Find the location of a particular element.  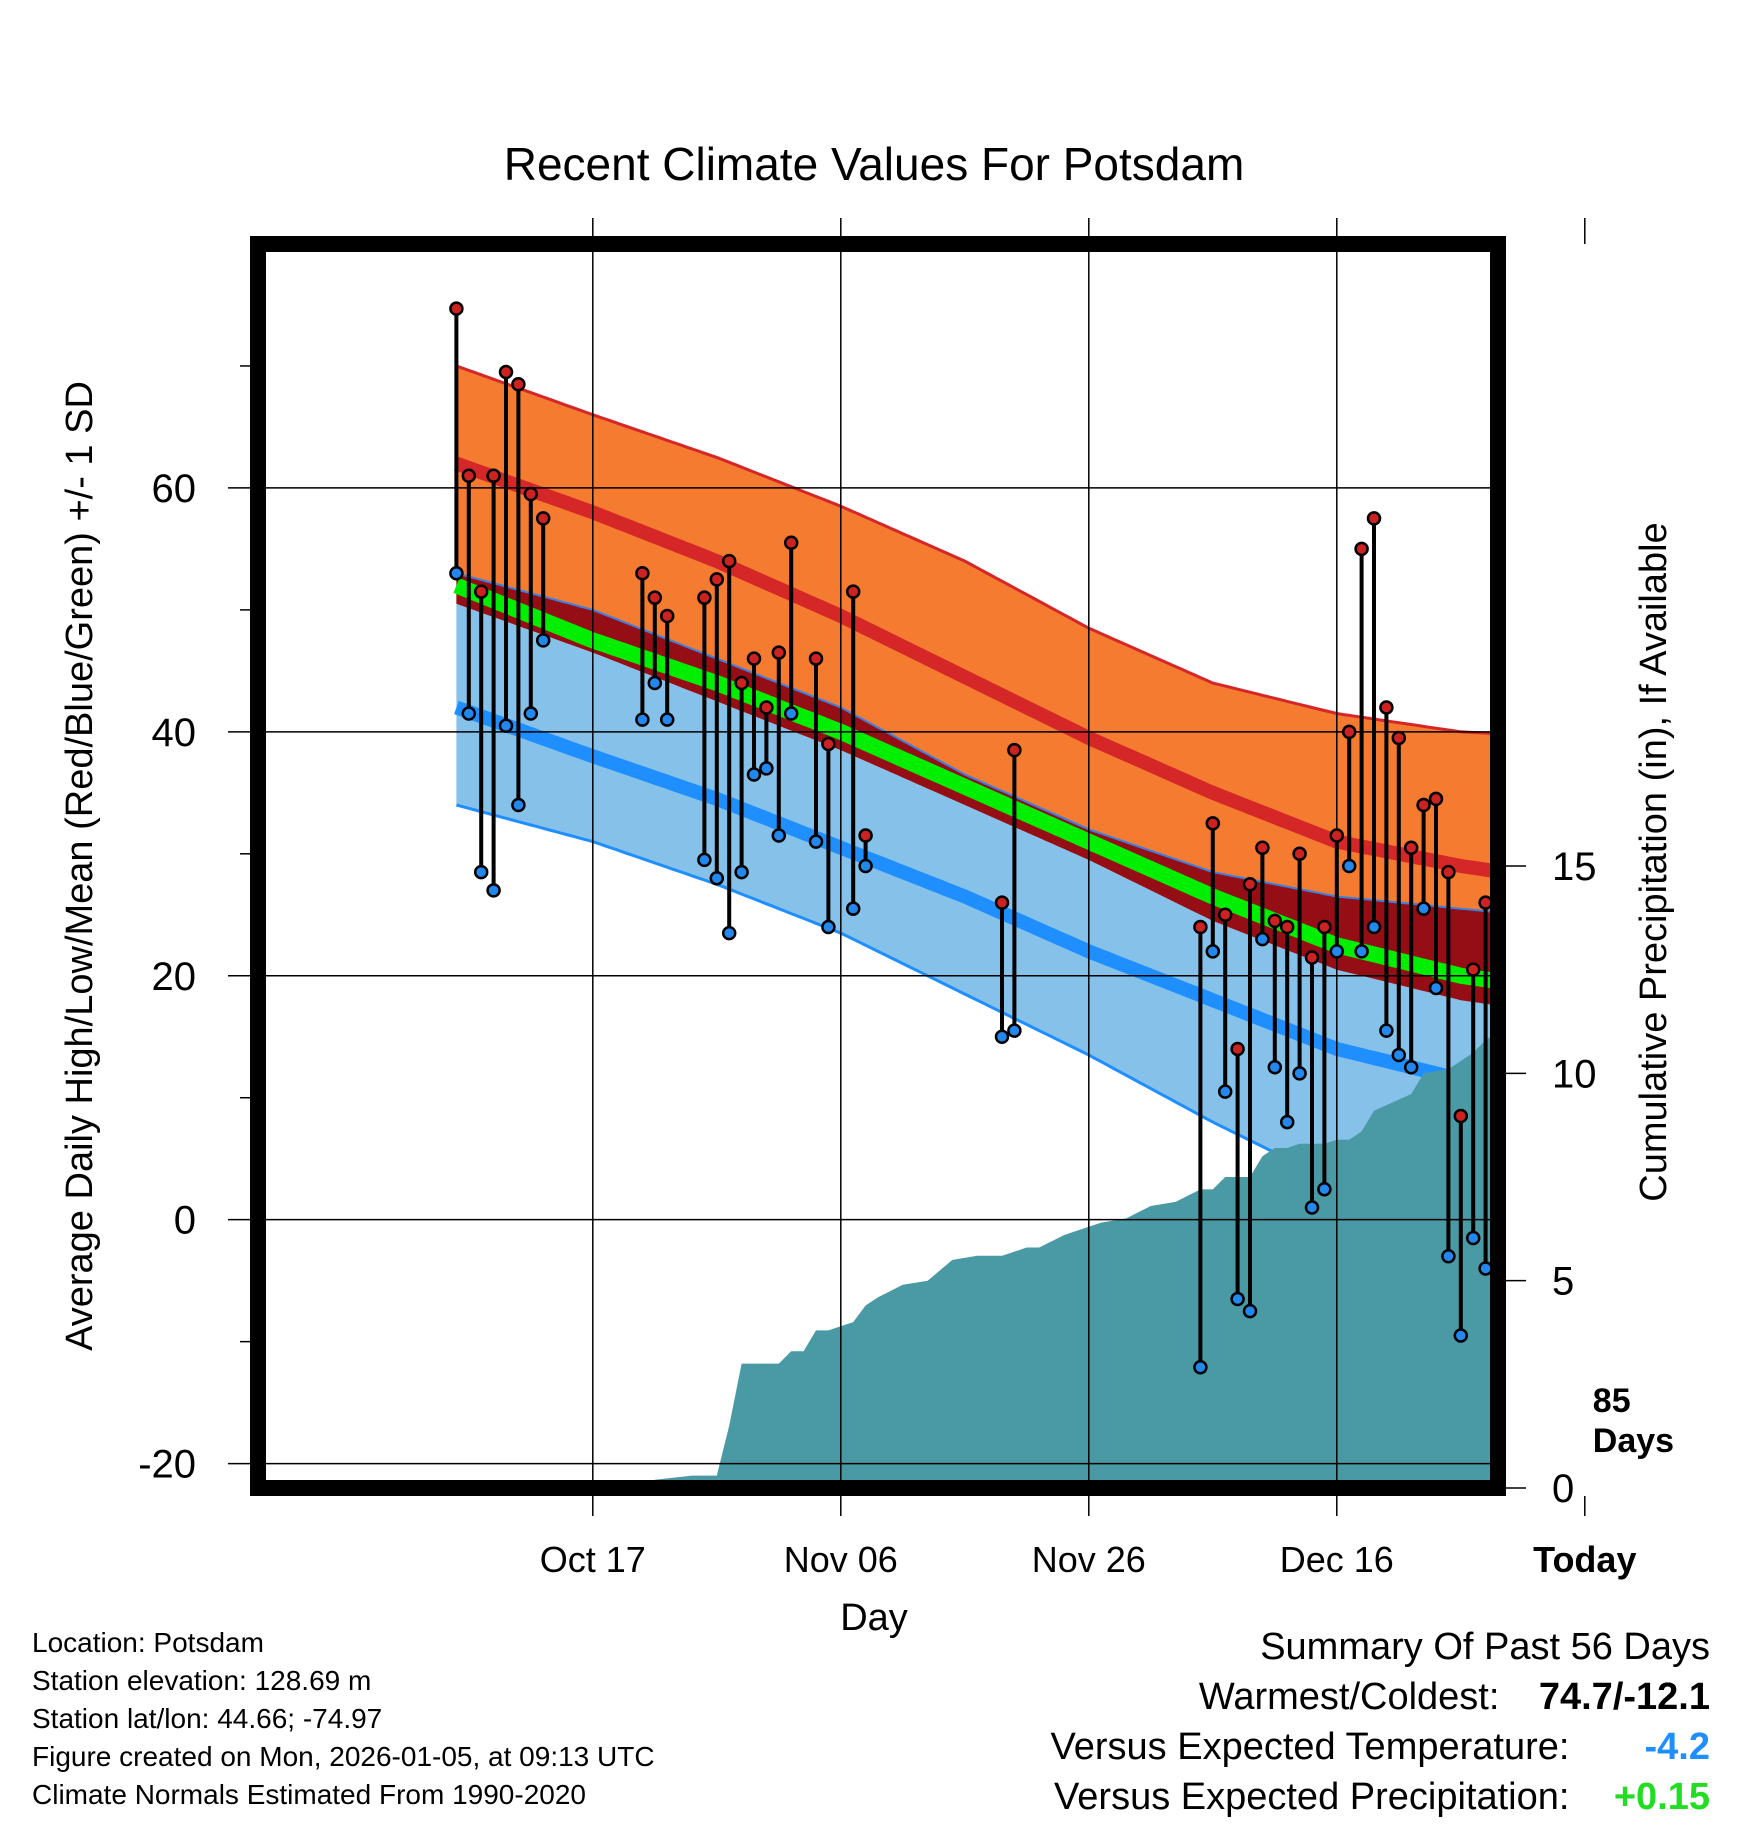

temp-label: Versus Expected Temperature: is located at coordinates (1310, 1747).